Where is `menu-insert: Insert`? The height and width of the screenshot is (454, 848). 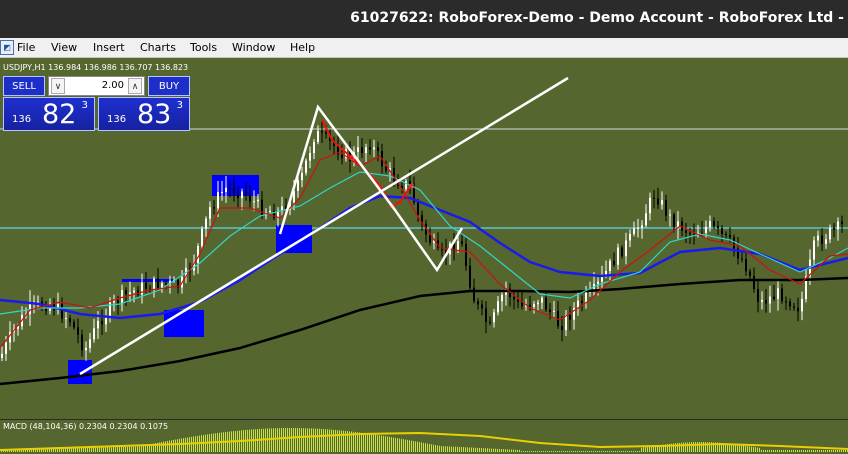 menu-insert: Insert is located at coordinates (109, 47).